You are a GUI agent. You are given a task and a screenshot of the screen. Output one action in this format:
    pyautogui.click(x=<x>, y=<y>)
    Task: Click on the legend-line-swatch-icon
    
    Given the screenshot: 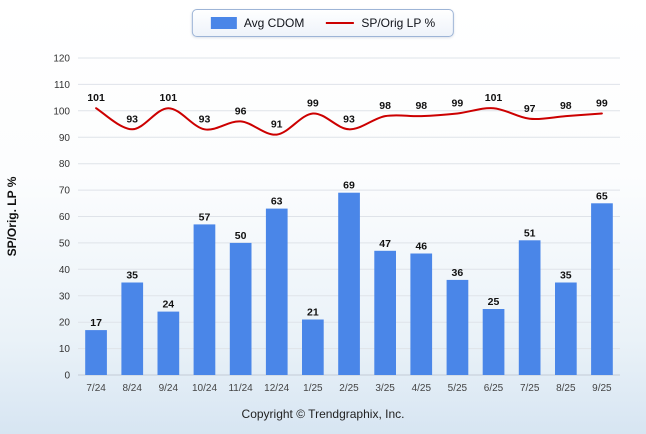 What is the action you would take?
    pyautogui.click(x=340, y=23)
    